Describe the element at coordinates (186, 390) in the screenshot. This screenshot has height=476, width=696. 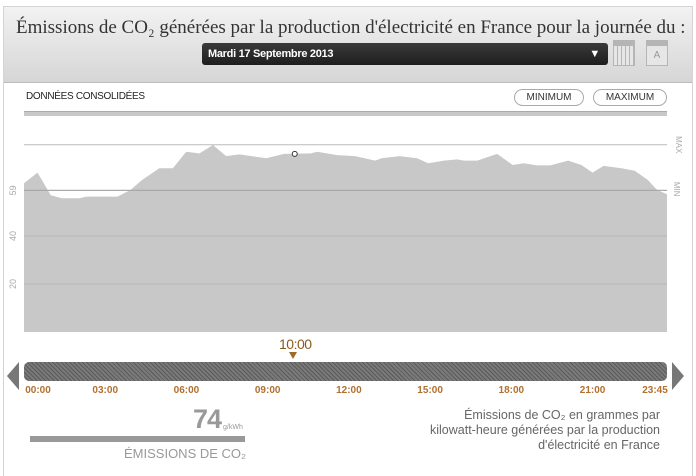
I see `timeline-tick: 06:00` at that location.